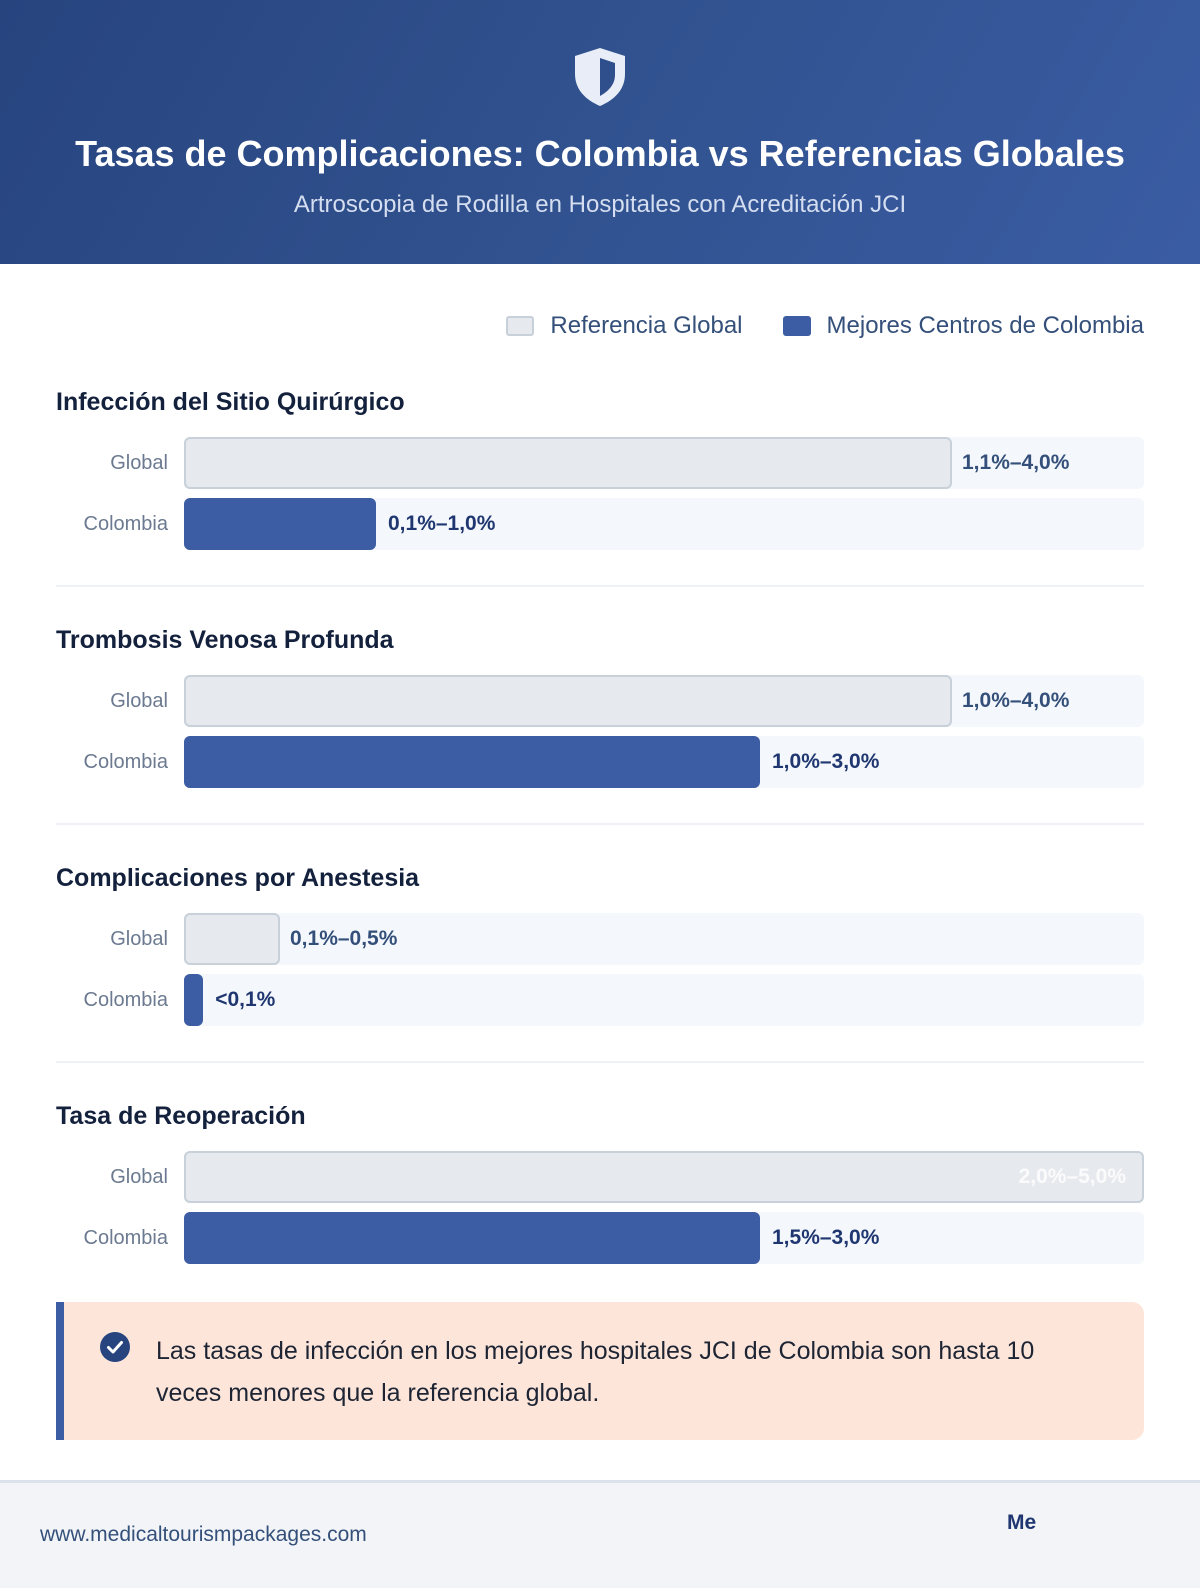 The width and height of the screenshot is (1200, 1588). I want to click on legend-label: Referencia Global, so click(646, 325).